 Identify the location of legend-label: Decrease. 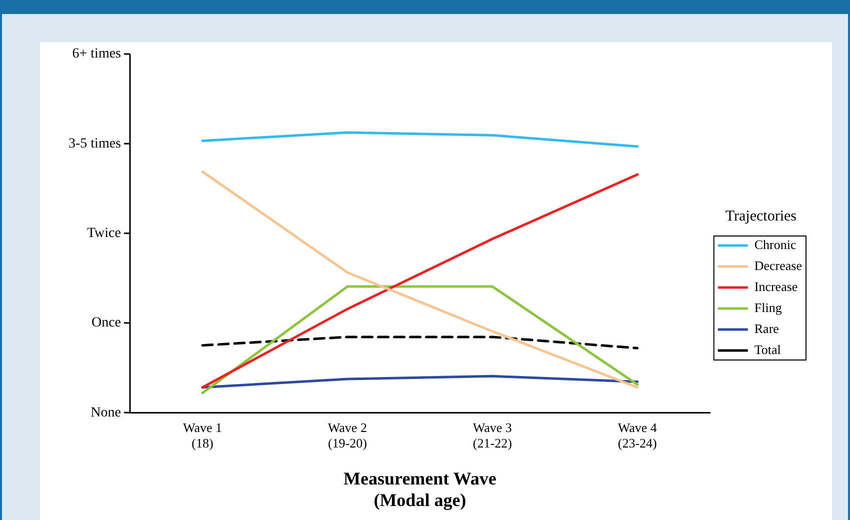
(778, 265).